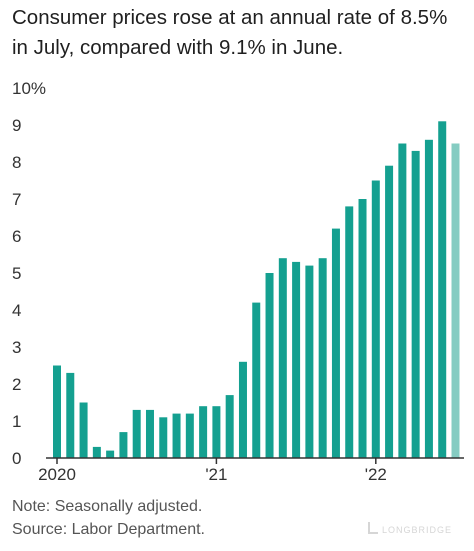 This screenshot has height=551, width=474. I want to click on x-tick-label: 2020, so click(57, 474).